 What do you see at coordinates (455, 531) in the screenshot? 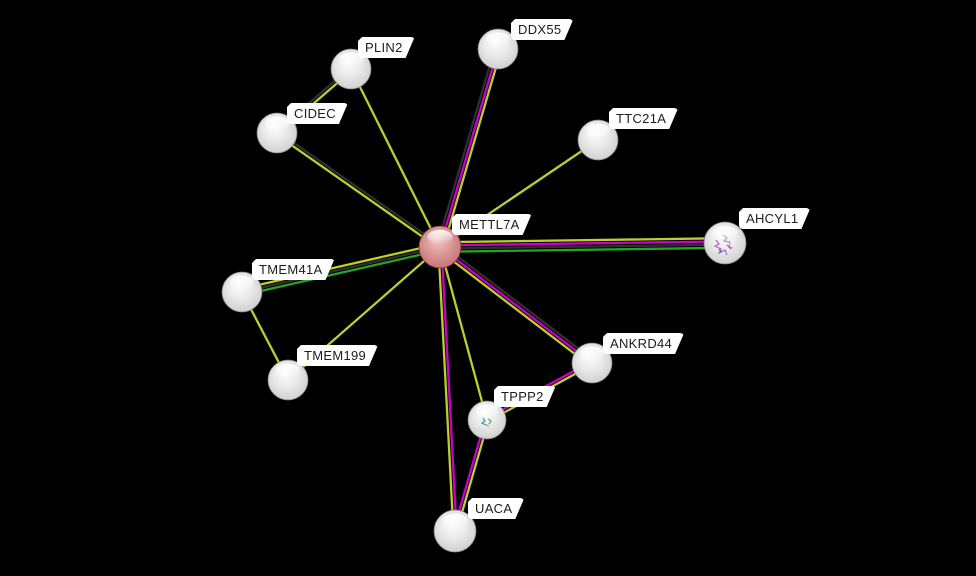
I see `node-uaca` at bounding box center [455, 531].